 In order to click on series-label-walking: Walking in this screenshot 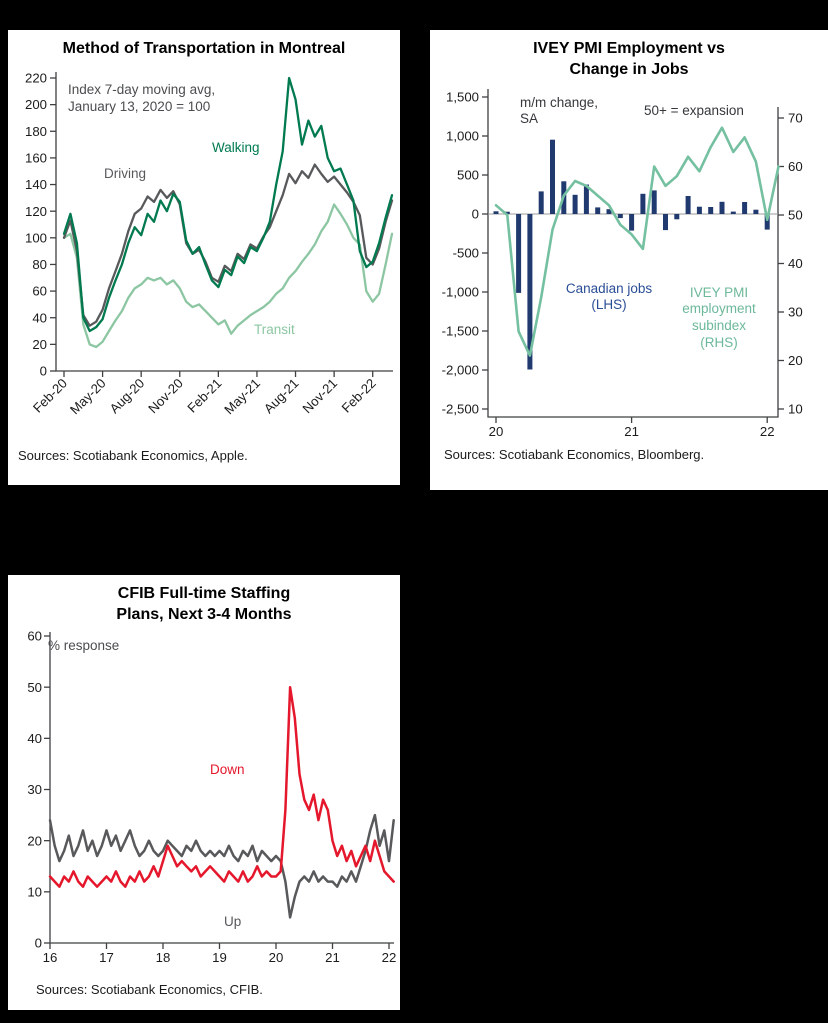, I will do `click(236, 147)`.